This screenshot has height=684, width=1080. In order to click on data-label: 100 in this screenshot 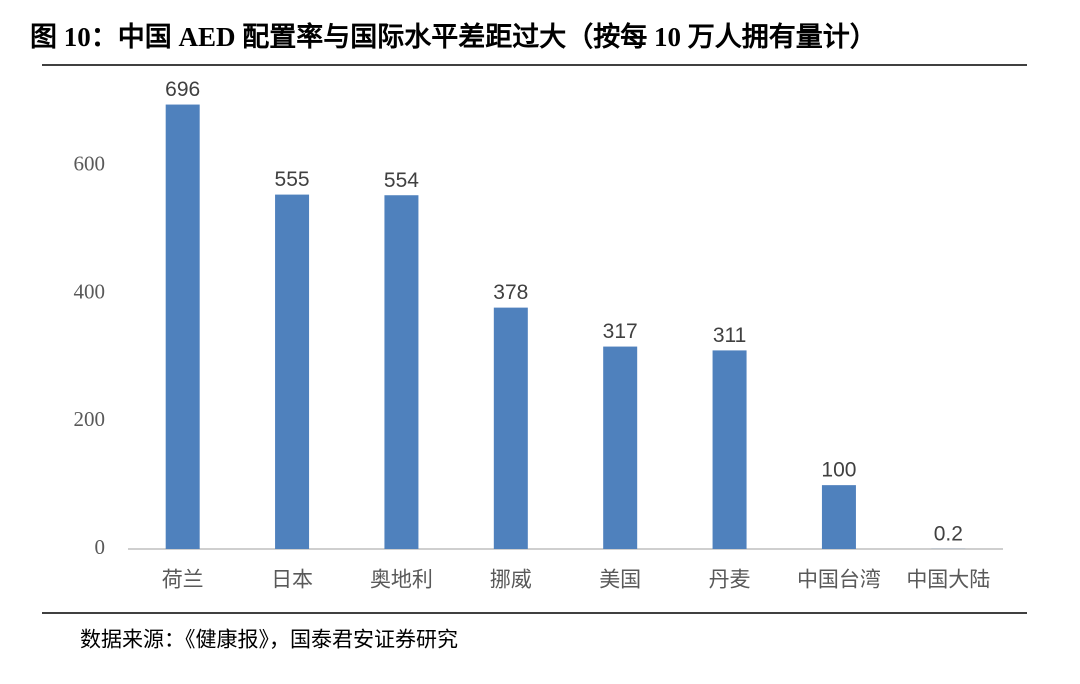, I will do `click(838, 470)`.